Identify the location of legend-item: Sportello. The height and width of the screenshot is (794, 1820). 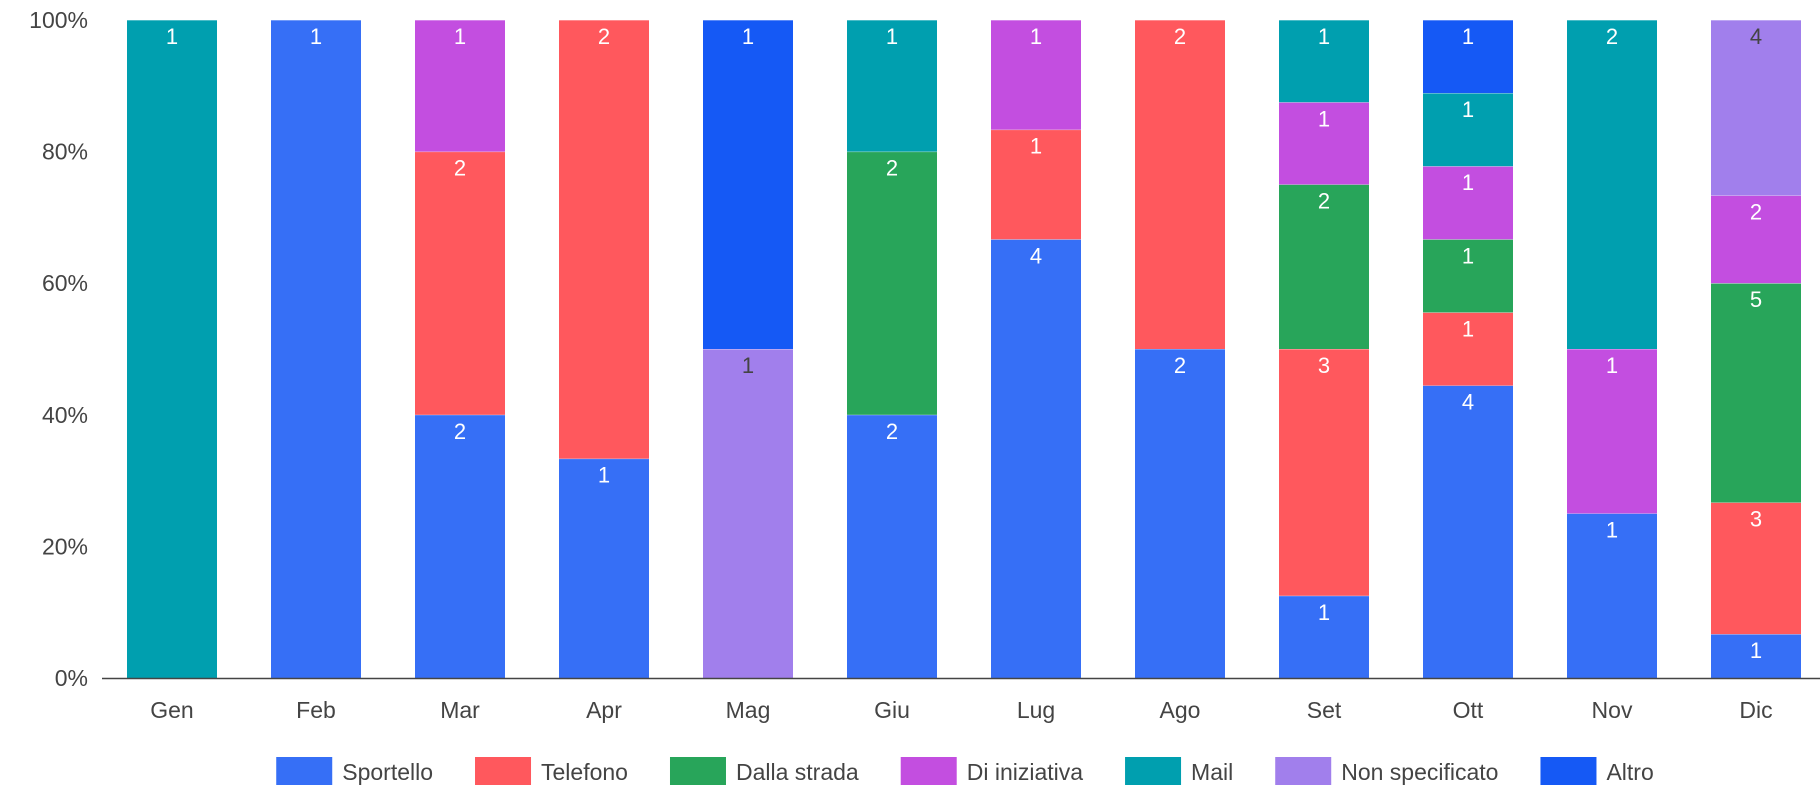
(354, 771).